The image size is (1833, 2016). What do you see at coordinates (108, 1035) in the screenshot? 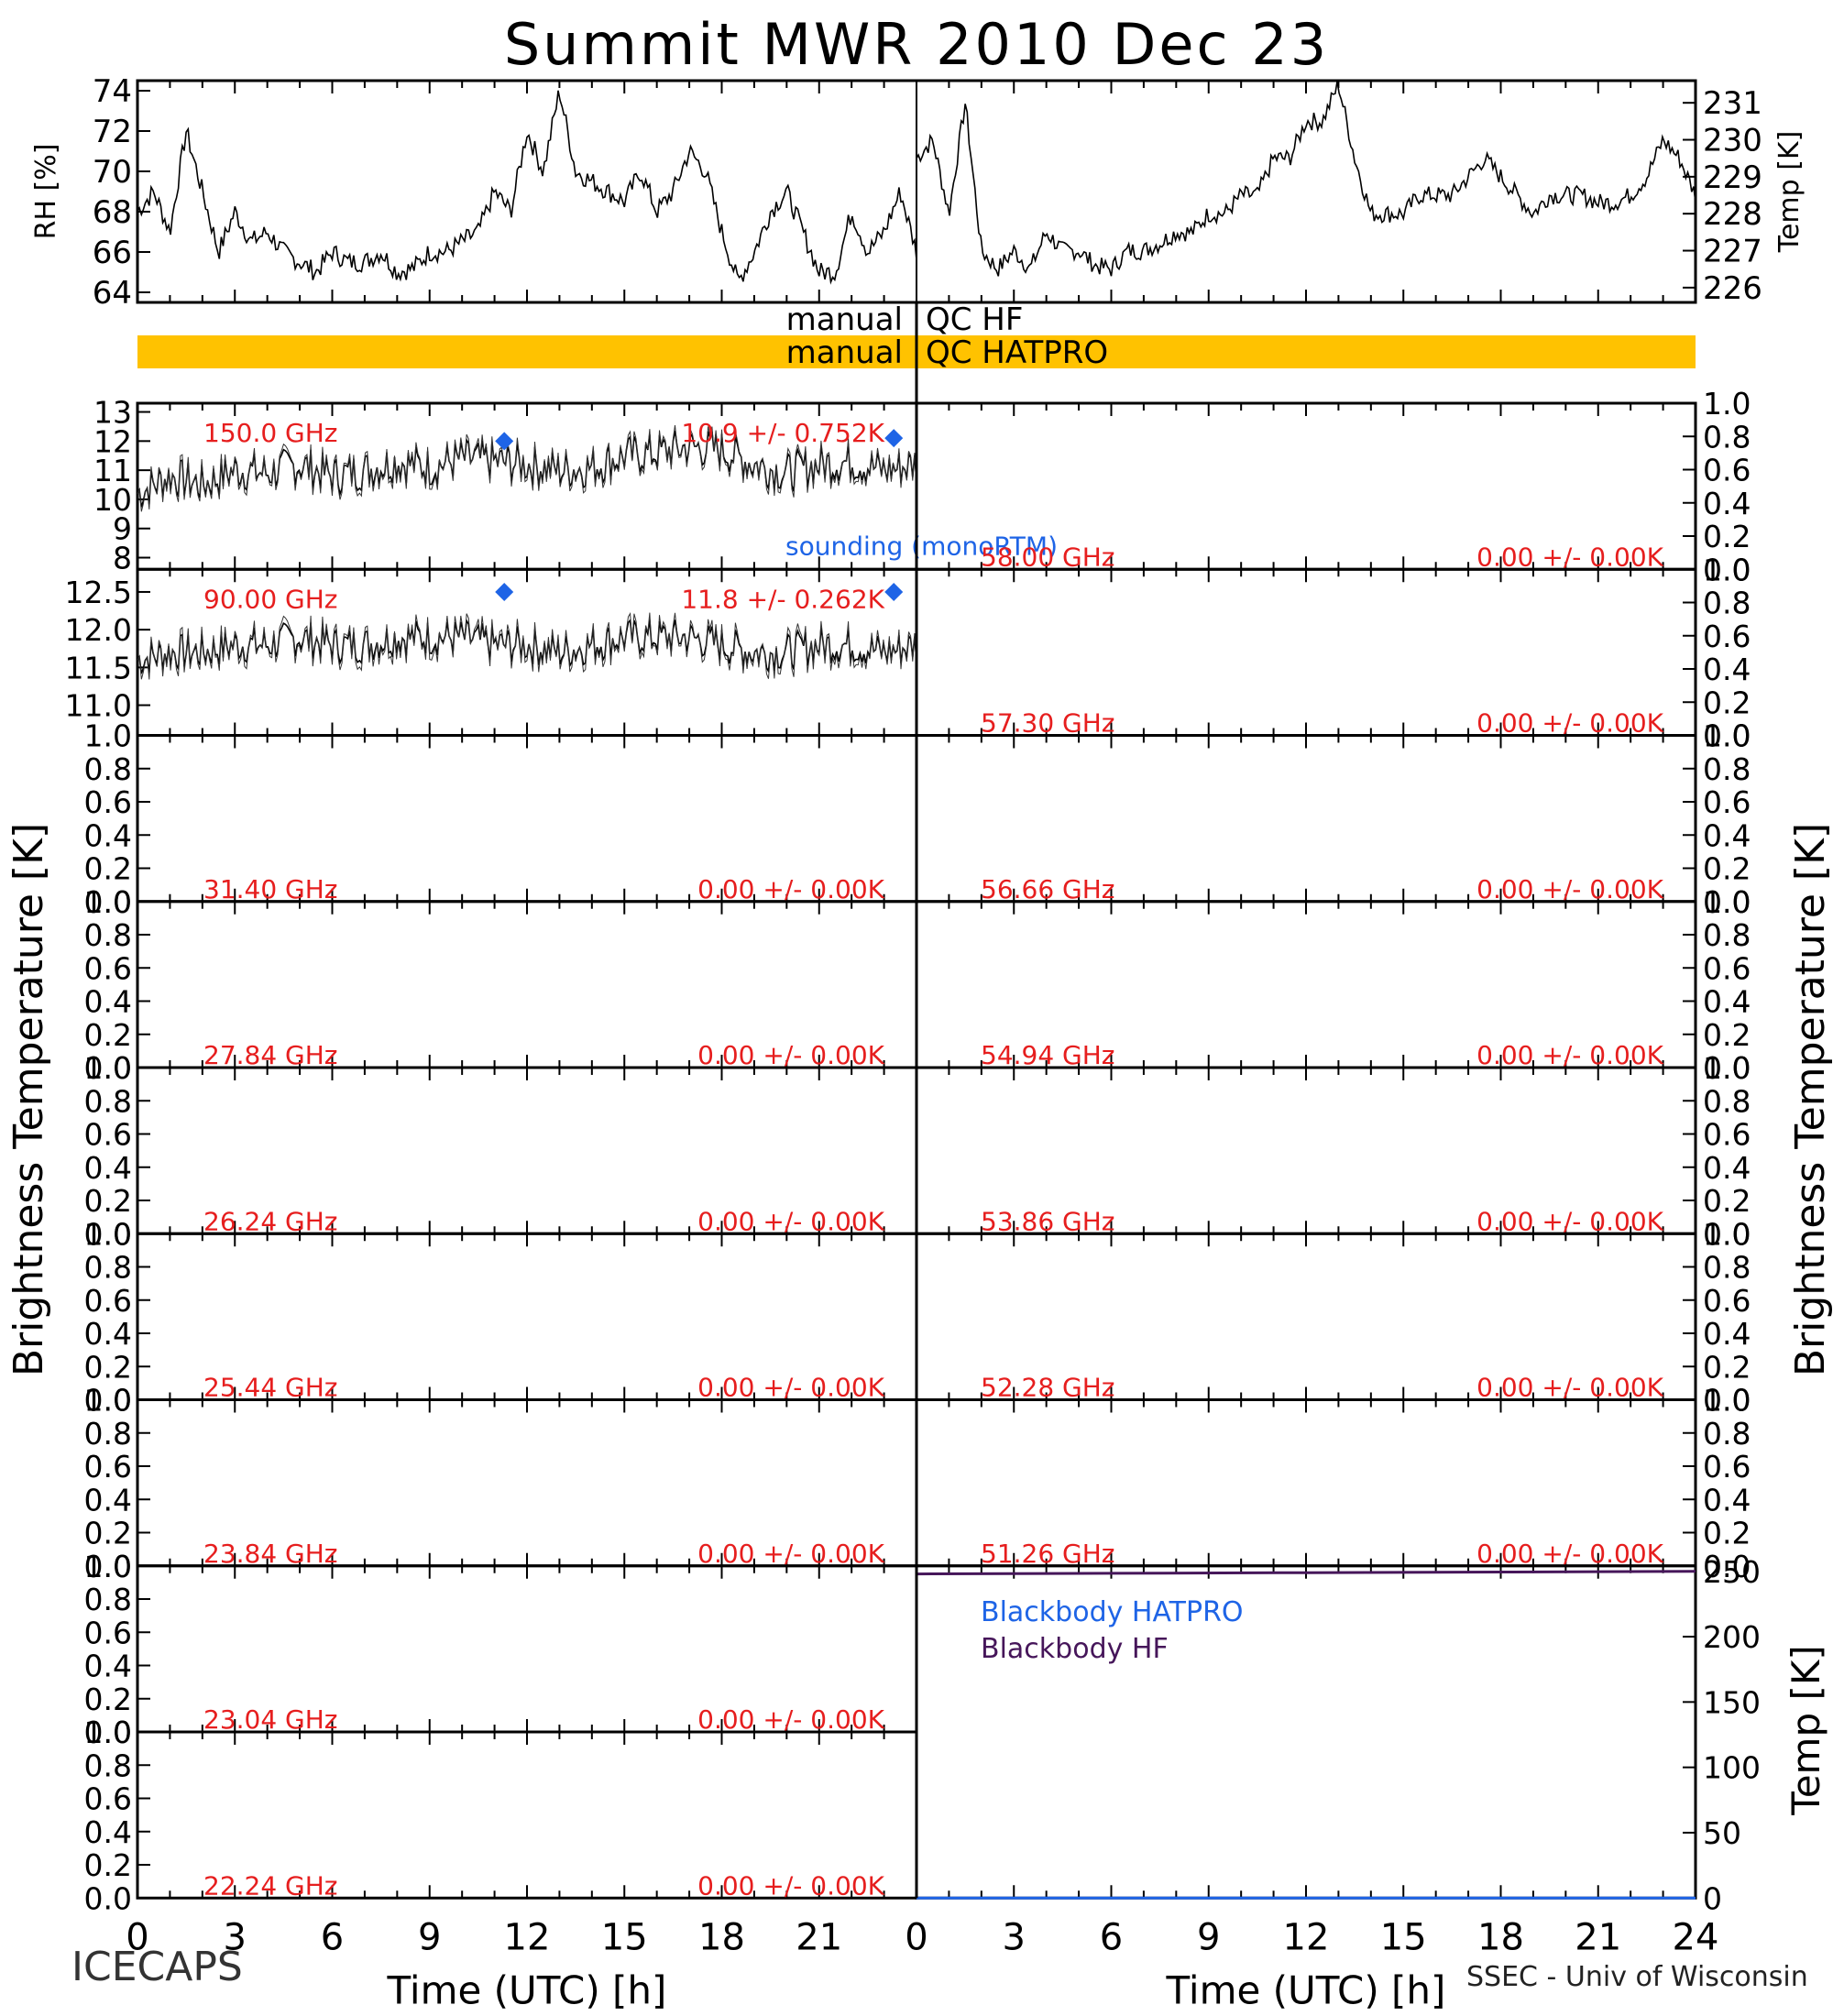
I see `yaxis-tb_2784-tick-label: 0.2` at bounding box center [108, 1035].